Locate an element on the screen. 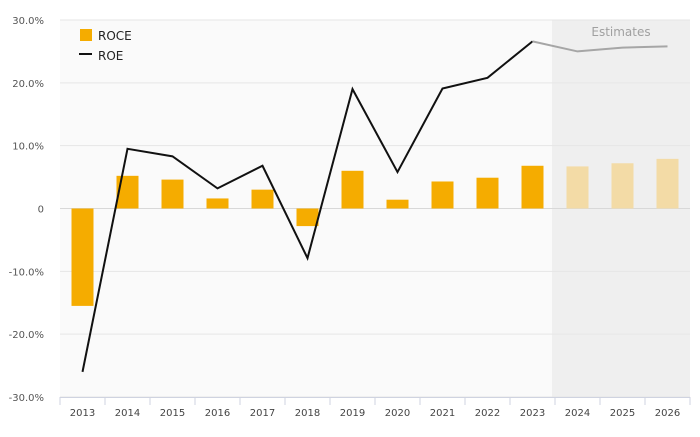  y-tick-label: 10.0% is located at coordinates (28, 147).